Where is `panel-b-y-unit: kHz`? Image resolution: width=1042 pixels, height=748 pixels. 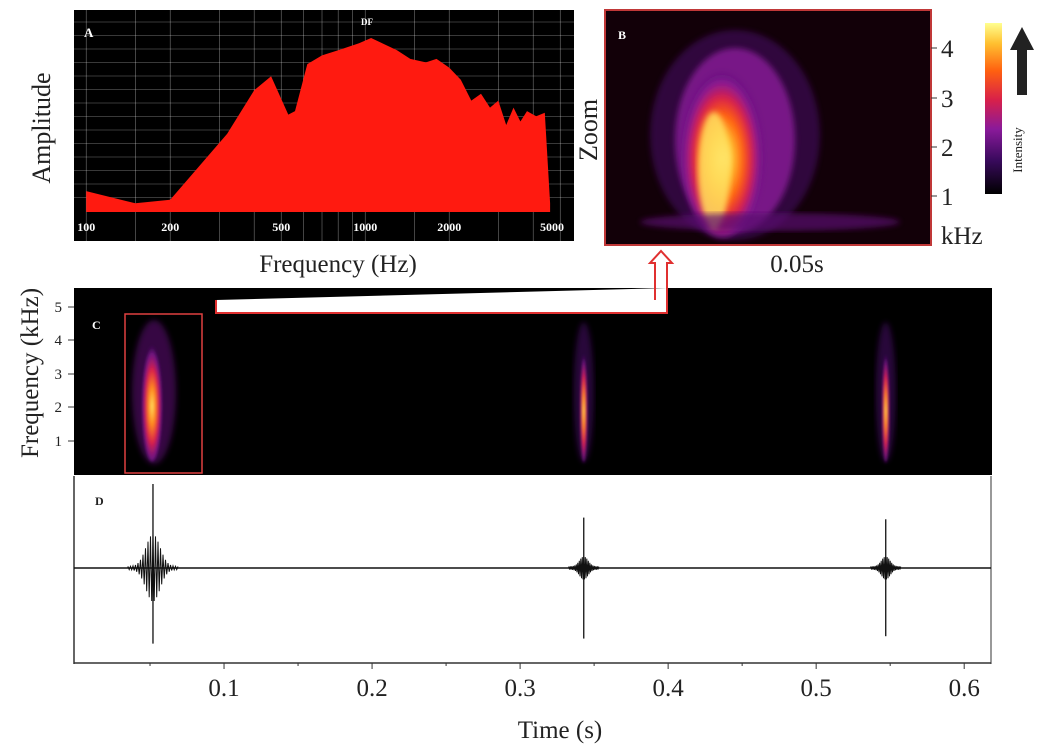
panel-b-y-unit: kHz is located at coordinates (962, 236).